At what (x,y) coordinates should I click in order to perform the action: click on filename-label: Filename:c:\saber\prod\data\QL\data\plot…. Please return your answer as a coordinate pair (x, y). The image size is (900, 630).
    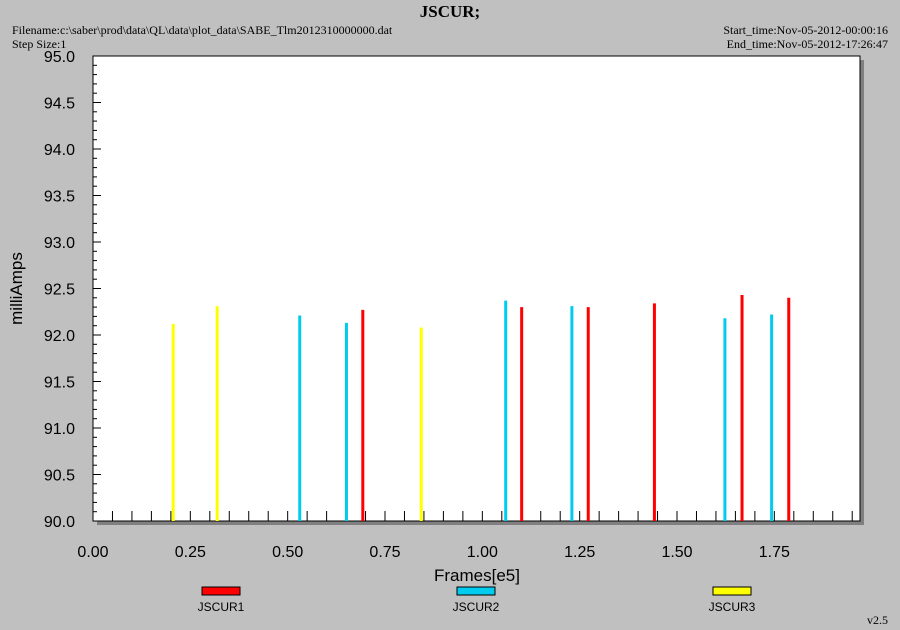
    Looking at the image, I should click on (202, 30).